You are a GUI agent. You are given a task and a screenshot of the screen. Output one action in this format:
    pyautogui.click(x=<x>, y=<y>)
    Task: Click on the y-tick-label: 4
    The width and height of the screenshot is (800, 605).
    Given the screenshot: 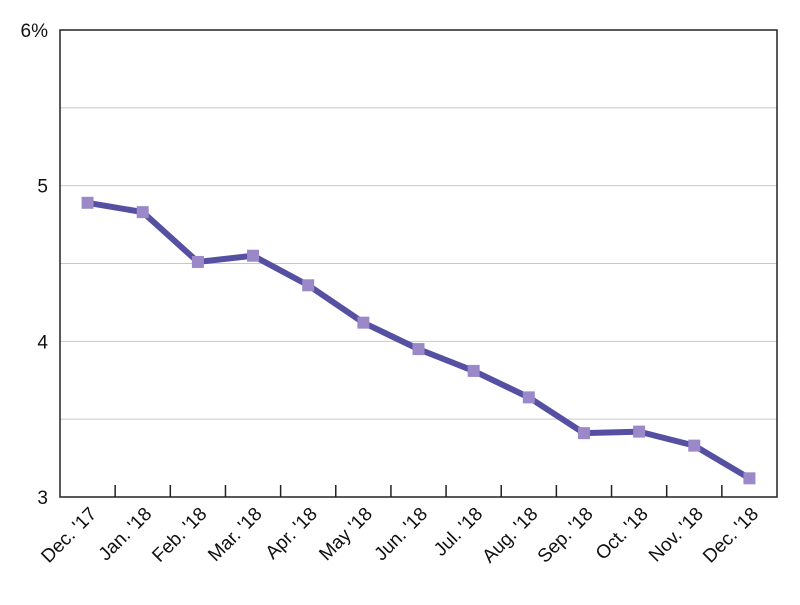 What is the action you would take?
    pyautogui.click(x=42, y=342)
    